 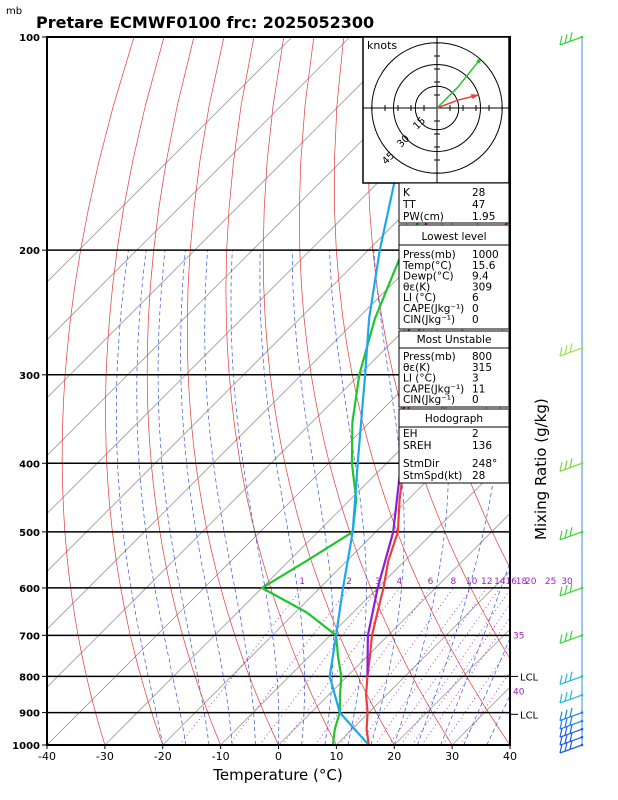 What do you see at coordinates (519, 692) in the screenshot?
I see `theta-e-label: 40` at bounding box center [519, 692].